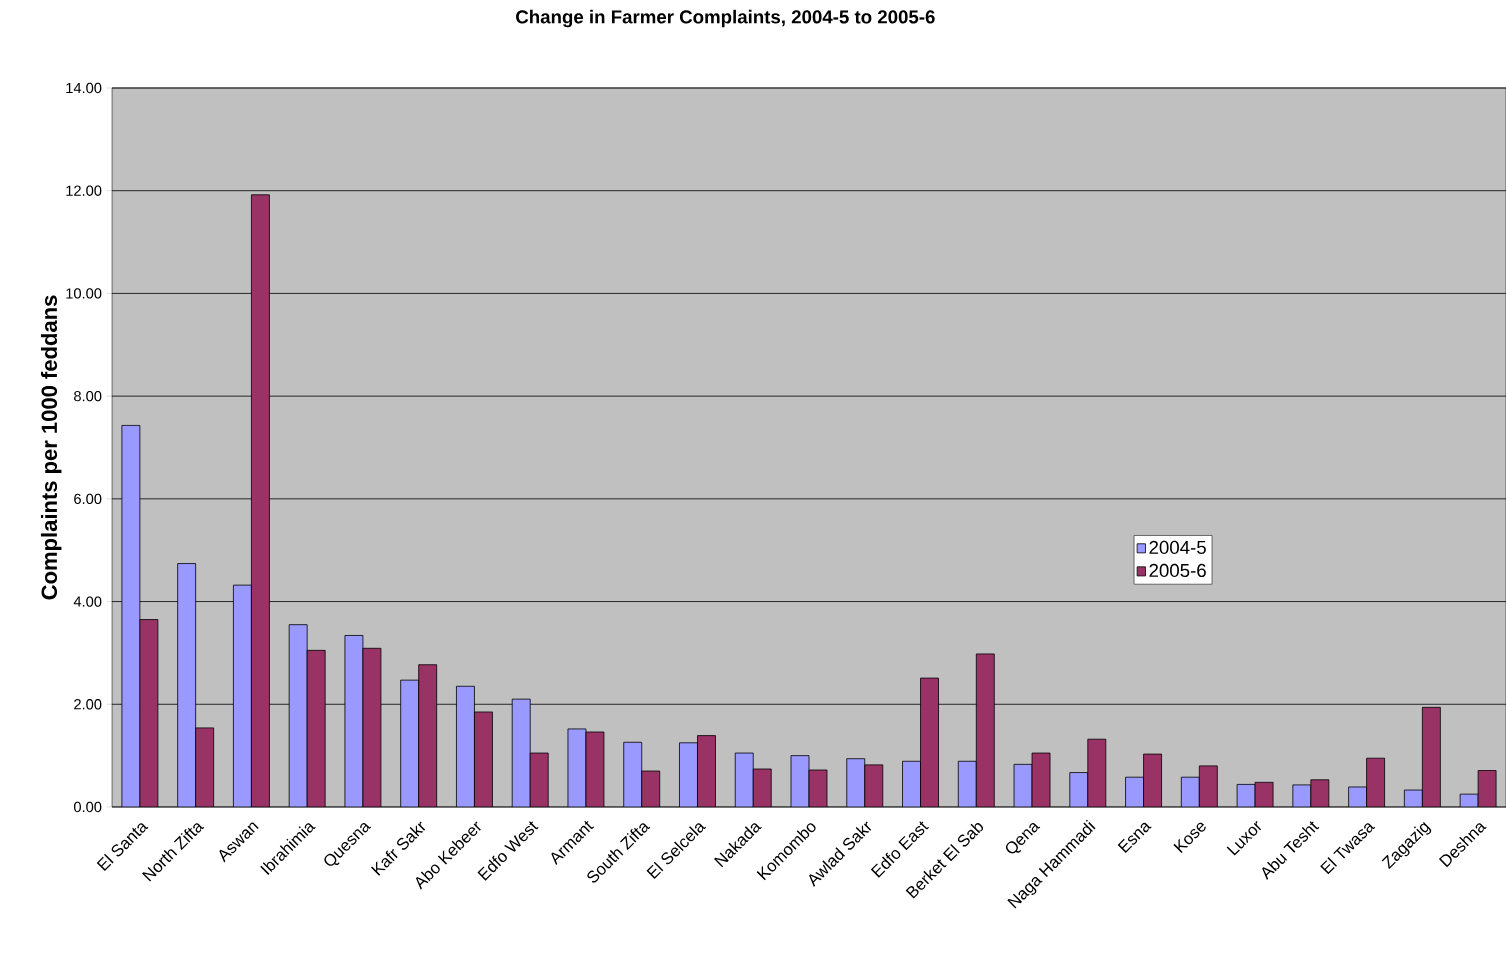 The height and width of the screenshot is (962, 1506). I want to click on y-tick-label: 0.00, so click(87, 807).